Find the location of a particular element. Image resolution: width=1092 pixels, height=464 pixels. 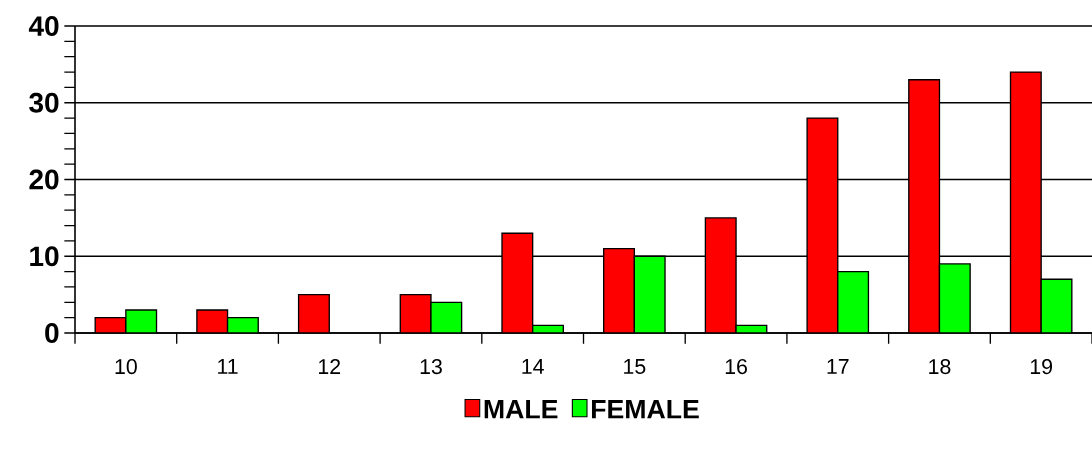

x-tick-label: 18 is located at coordinates (940, 367).